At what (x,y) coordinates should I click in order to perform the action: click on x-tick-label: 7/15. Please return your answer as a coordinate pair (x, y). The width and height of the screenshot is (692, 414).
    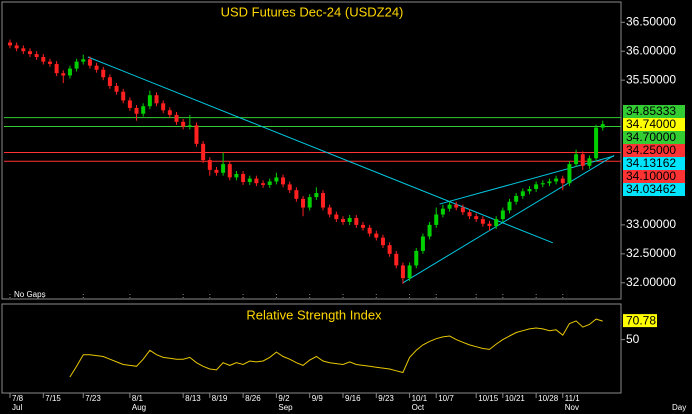
    Looking at the image, I should click on (53, 398).